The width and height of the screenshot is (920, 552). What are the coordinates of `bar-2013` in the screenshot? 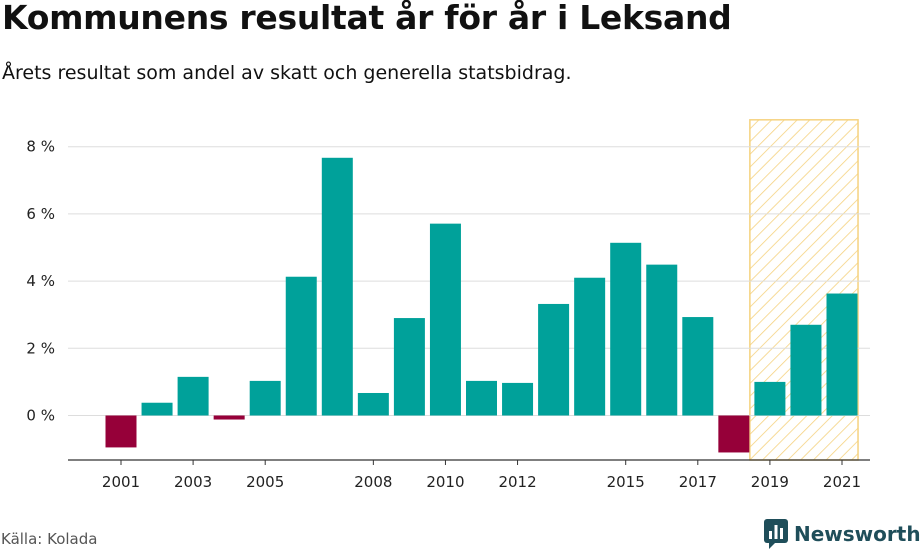 It's located at (554, 359).